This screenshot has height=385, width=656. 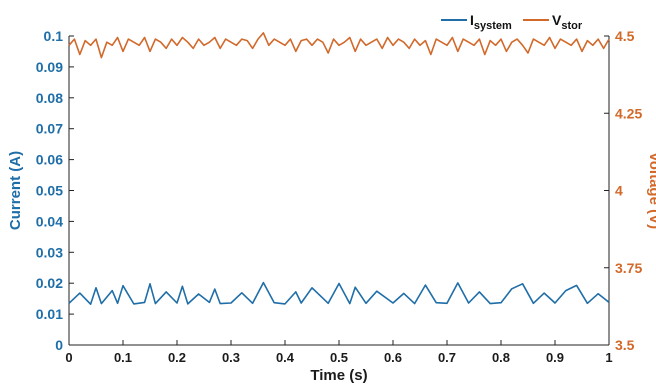 What do you see at coordinates (49, 67) in the screenshot?
I see `y-left-tick-label: 0.09` at bounding box center [49, 67].